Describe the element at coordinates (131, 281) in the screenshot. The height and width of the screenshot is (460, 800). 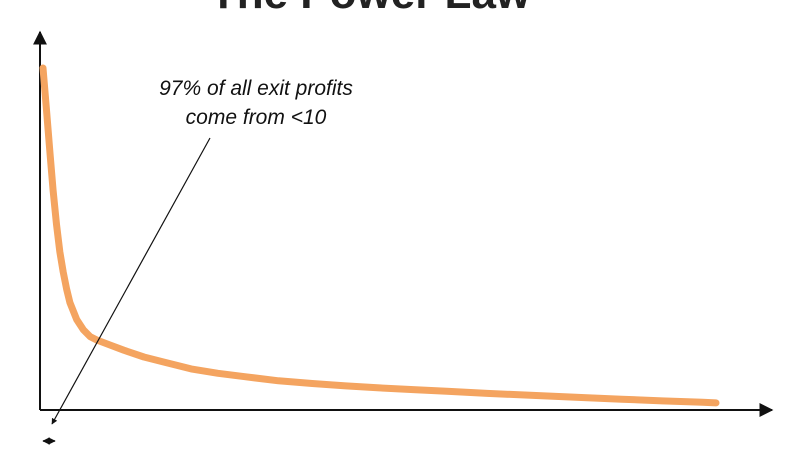
I see `annotation-arrow` at that location.